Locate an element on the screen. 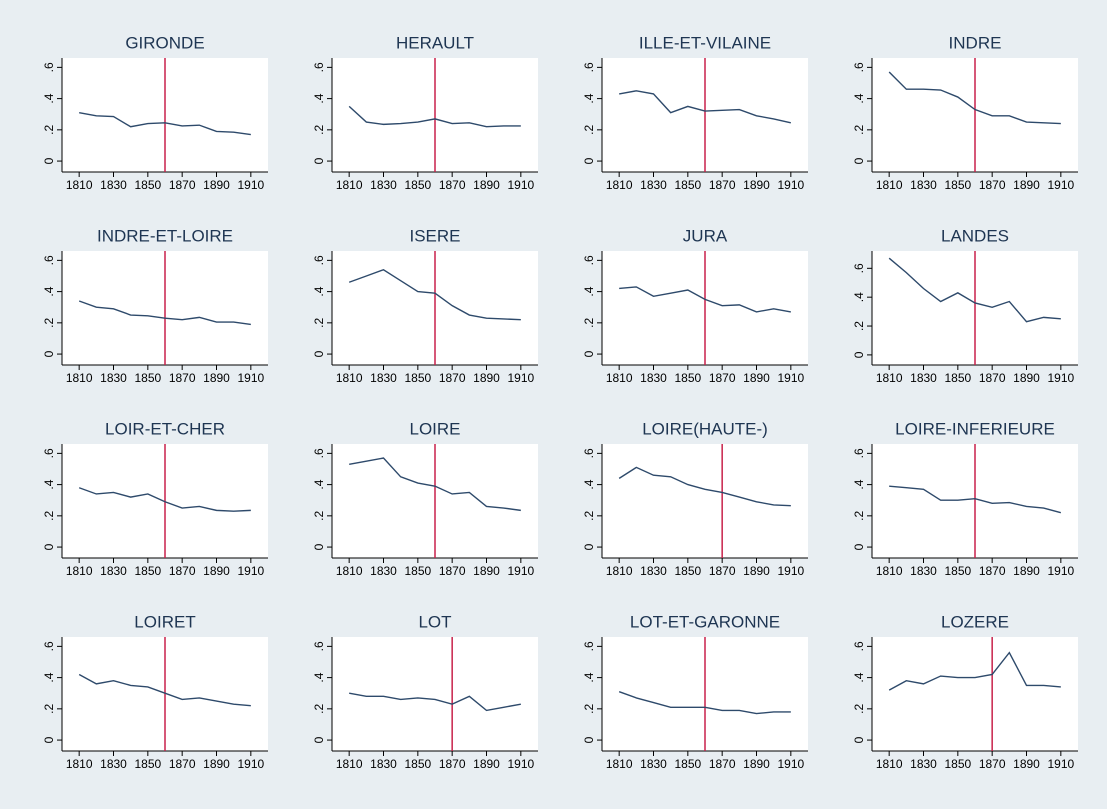 The image size is (1107, 809). panel: LANDES 0 .2 .4 .6 1810 1830 1850 1870 1890 1910 is located at coordinates (965, 305).